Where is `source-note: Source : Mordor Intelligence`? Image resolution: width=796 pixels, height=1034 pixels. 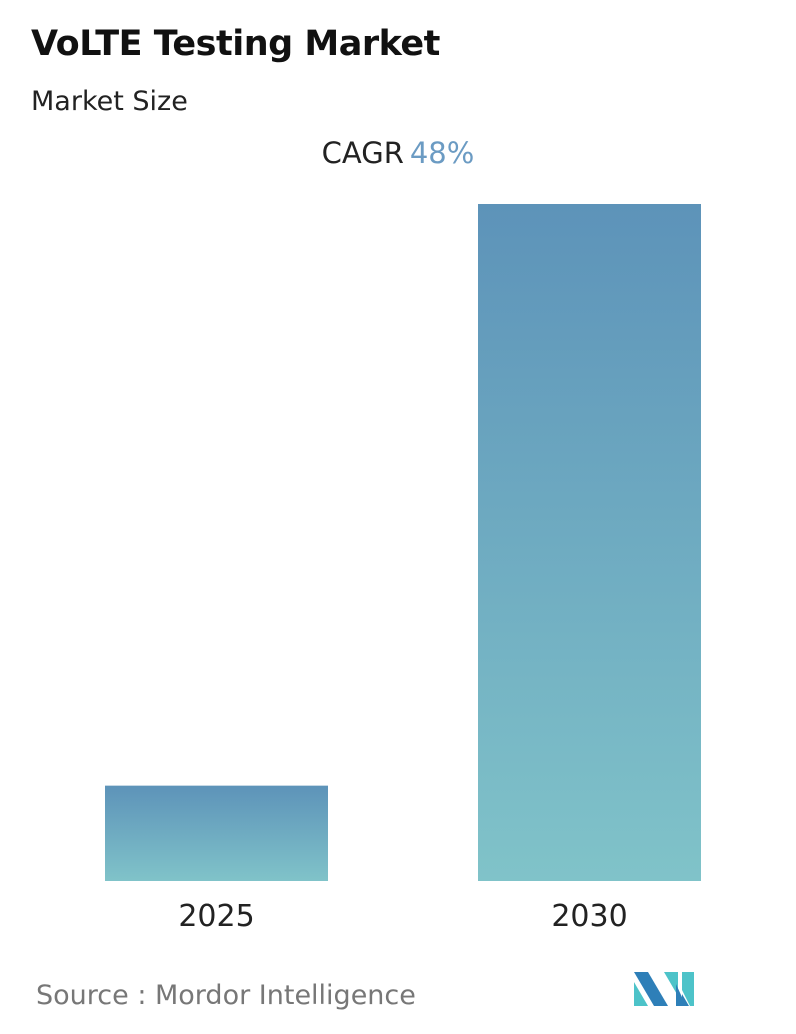 source-note: Source : Mordor Intelligence is located at coordinates (226, 995).